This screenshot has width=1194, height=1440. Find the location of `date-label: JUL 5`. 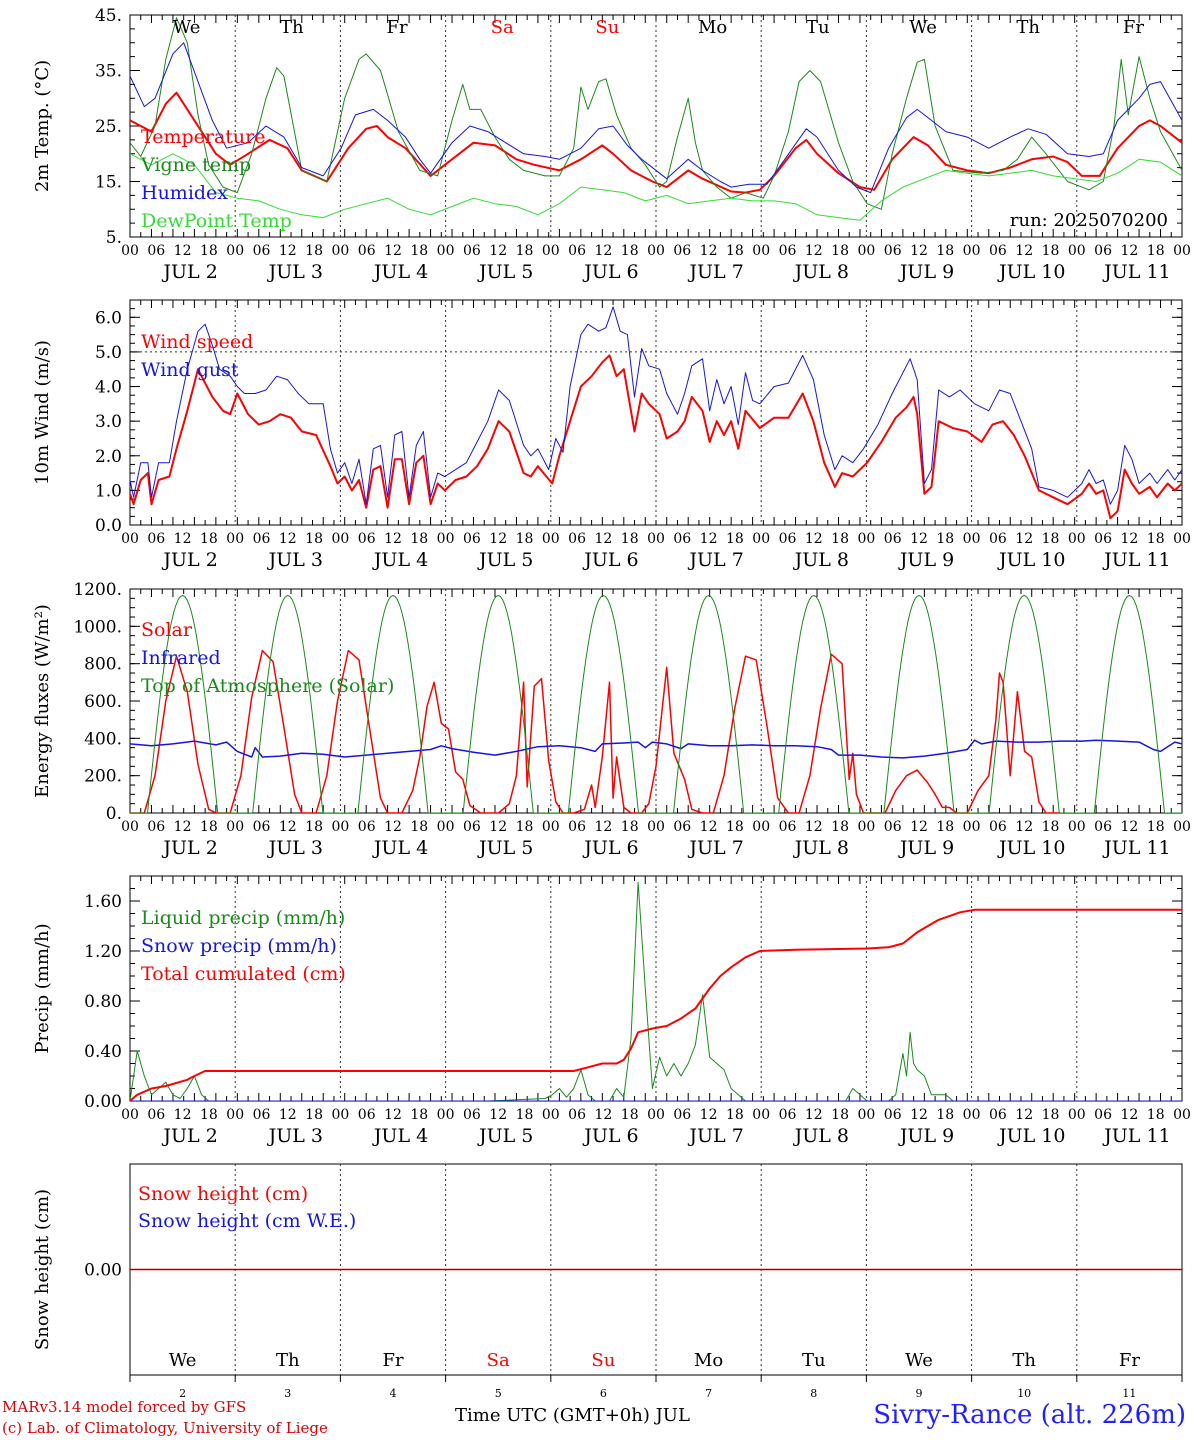

date-label: JUL 5 is located at coordinates (505, 272).